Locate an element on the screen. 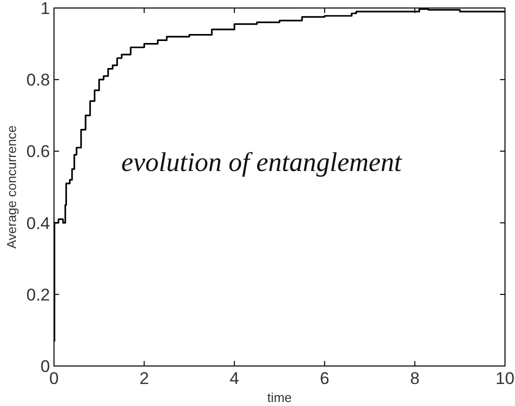 This screenshot has height=406, width=515. x-tick-label: 4 is located at coordinates (235, 378).